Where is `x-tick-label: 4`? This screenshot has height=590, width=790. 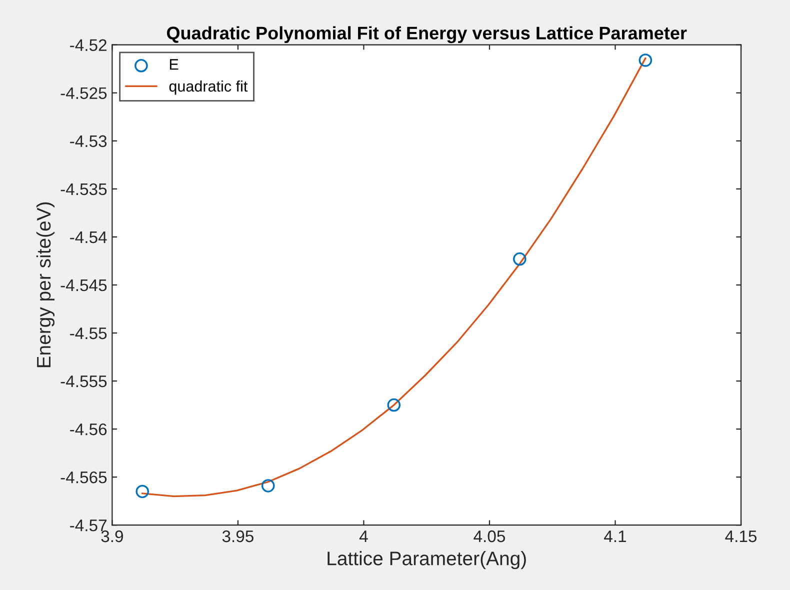 x-tick-label: 4 is located at coordinates (363, 536).